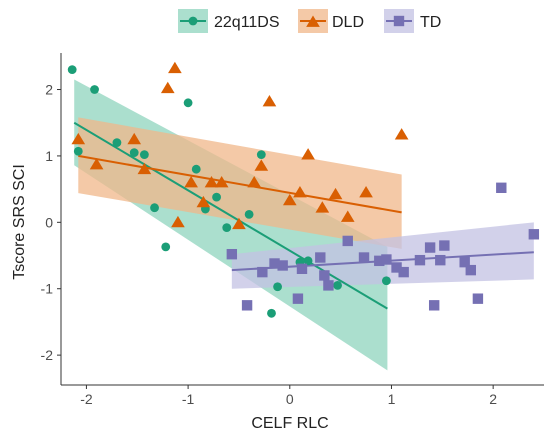 This screenshot has height=435, width=550. What do you see at coordinates (399, 21) in the screenshot?
I see `legend-marker-TD` at bounding box center [399, 21].